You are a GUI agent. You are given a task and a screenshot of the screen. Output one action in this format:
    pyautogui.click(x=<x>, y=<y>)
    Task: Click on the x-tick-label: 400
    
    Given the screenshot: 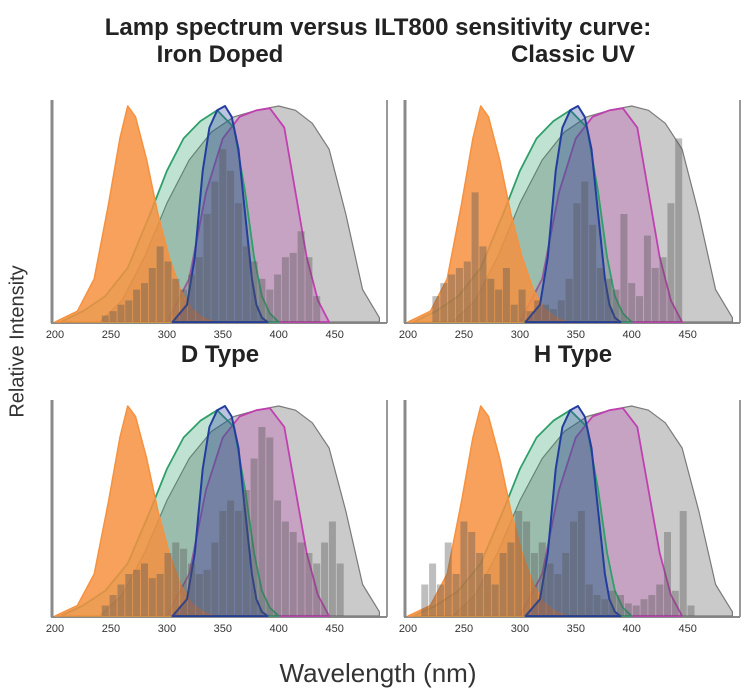 What is the action you would take?
    pyautogui.click(x=279, y=335)
    